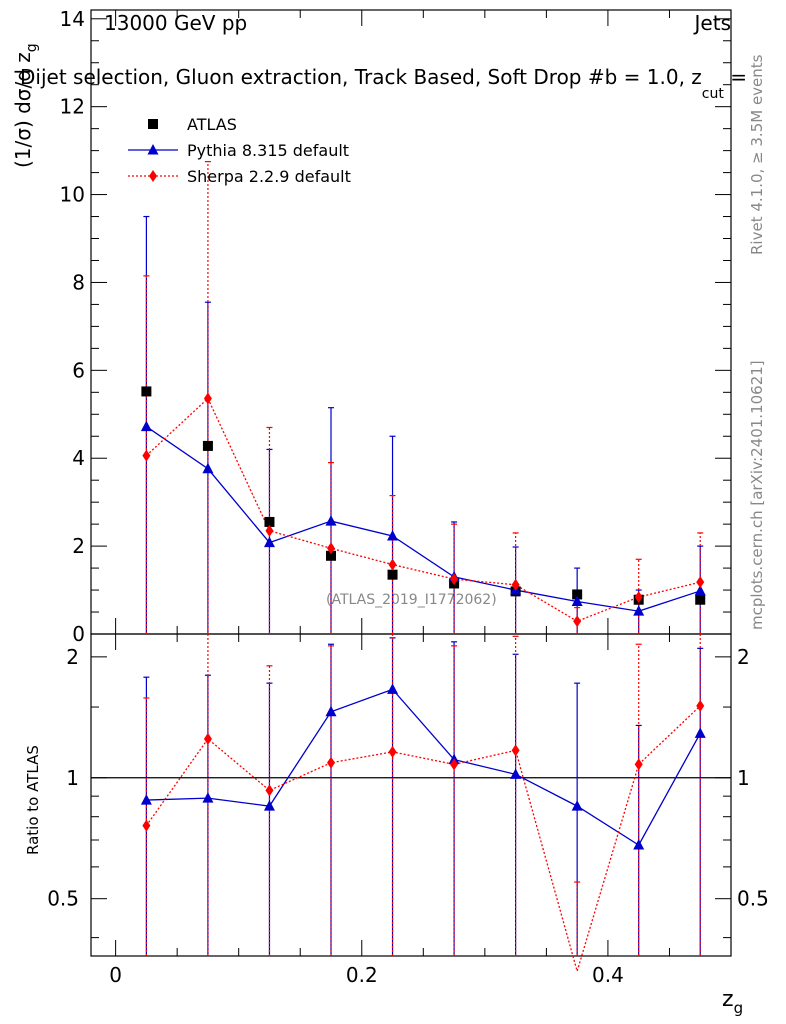  What do you see at coordinates (411, 600) in the screenshot?
I see `analysis-watermark: (ATLAS_2019_I1772062)` at bounding box center [411, 600].